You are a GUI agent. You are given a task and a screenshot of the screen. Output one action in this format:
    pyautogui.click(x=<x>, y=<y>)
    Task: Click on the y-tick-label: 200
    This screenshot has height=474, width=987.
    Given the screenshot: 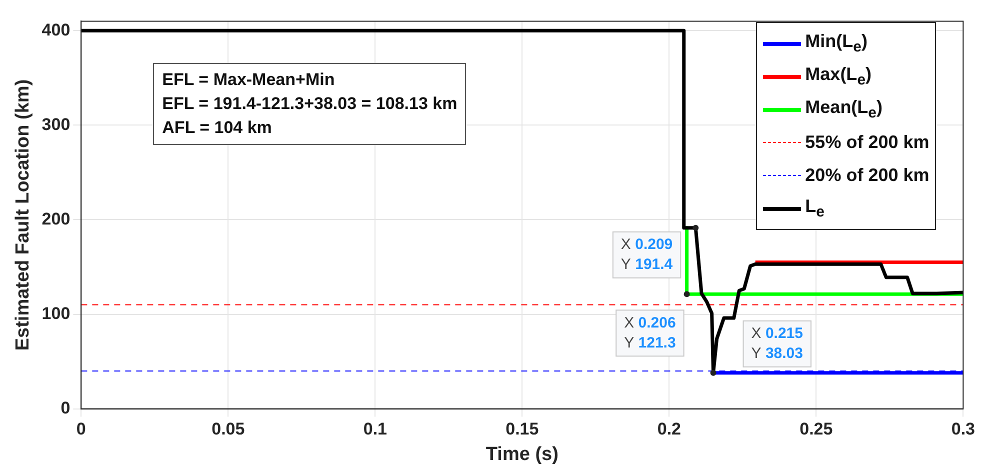 What is the action you would take?
    pyautogui.click(x=56, y=218)
    